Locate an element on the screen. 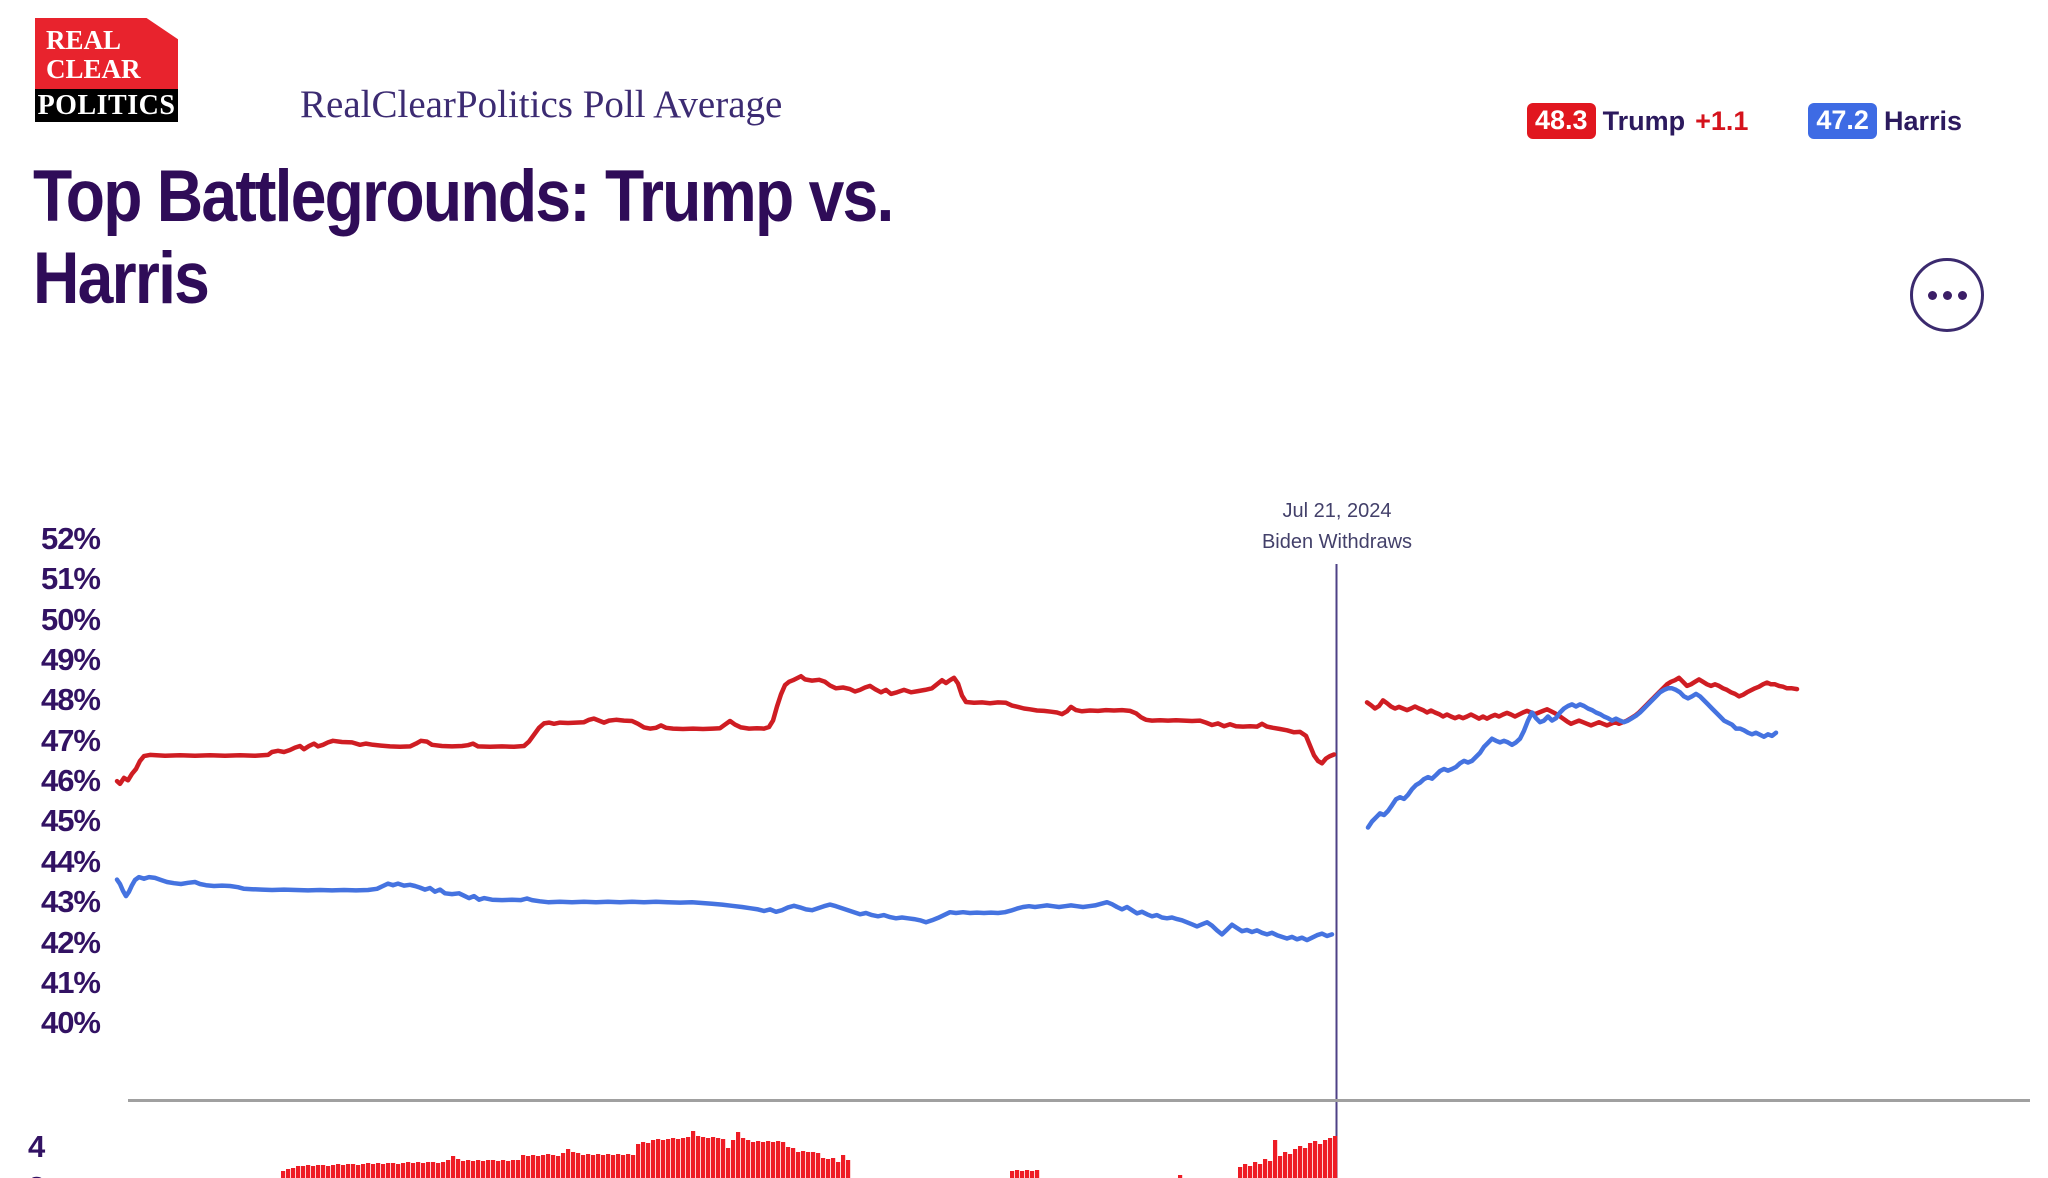 The height and width of the screenshot is (1178, 2048). rcp-logo: REAL CLEAR POLITICS is located at coordinates (106, 70).